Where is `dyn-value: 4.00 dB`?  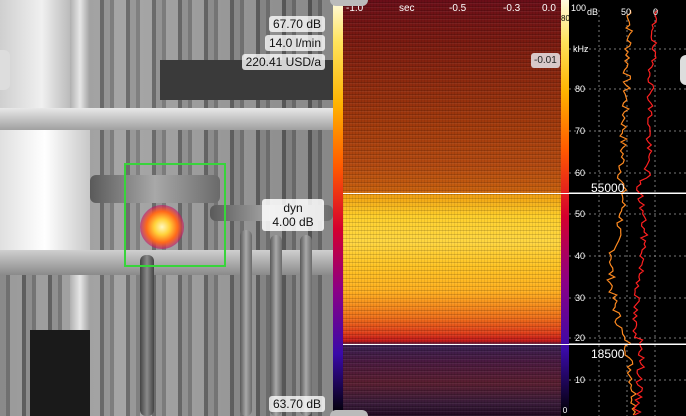 dyn-value: 4.00 dB is located at coordinates (293, 222).